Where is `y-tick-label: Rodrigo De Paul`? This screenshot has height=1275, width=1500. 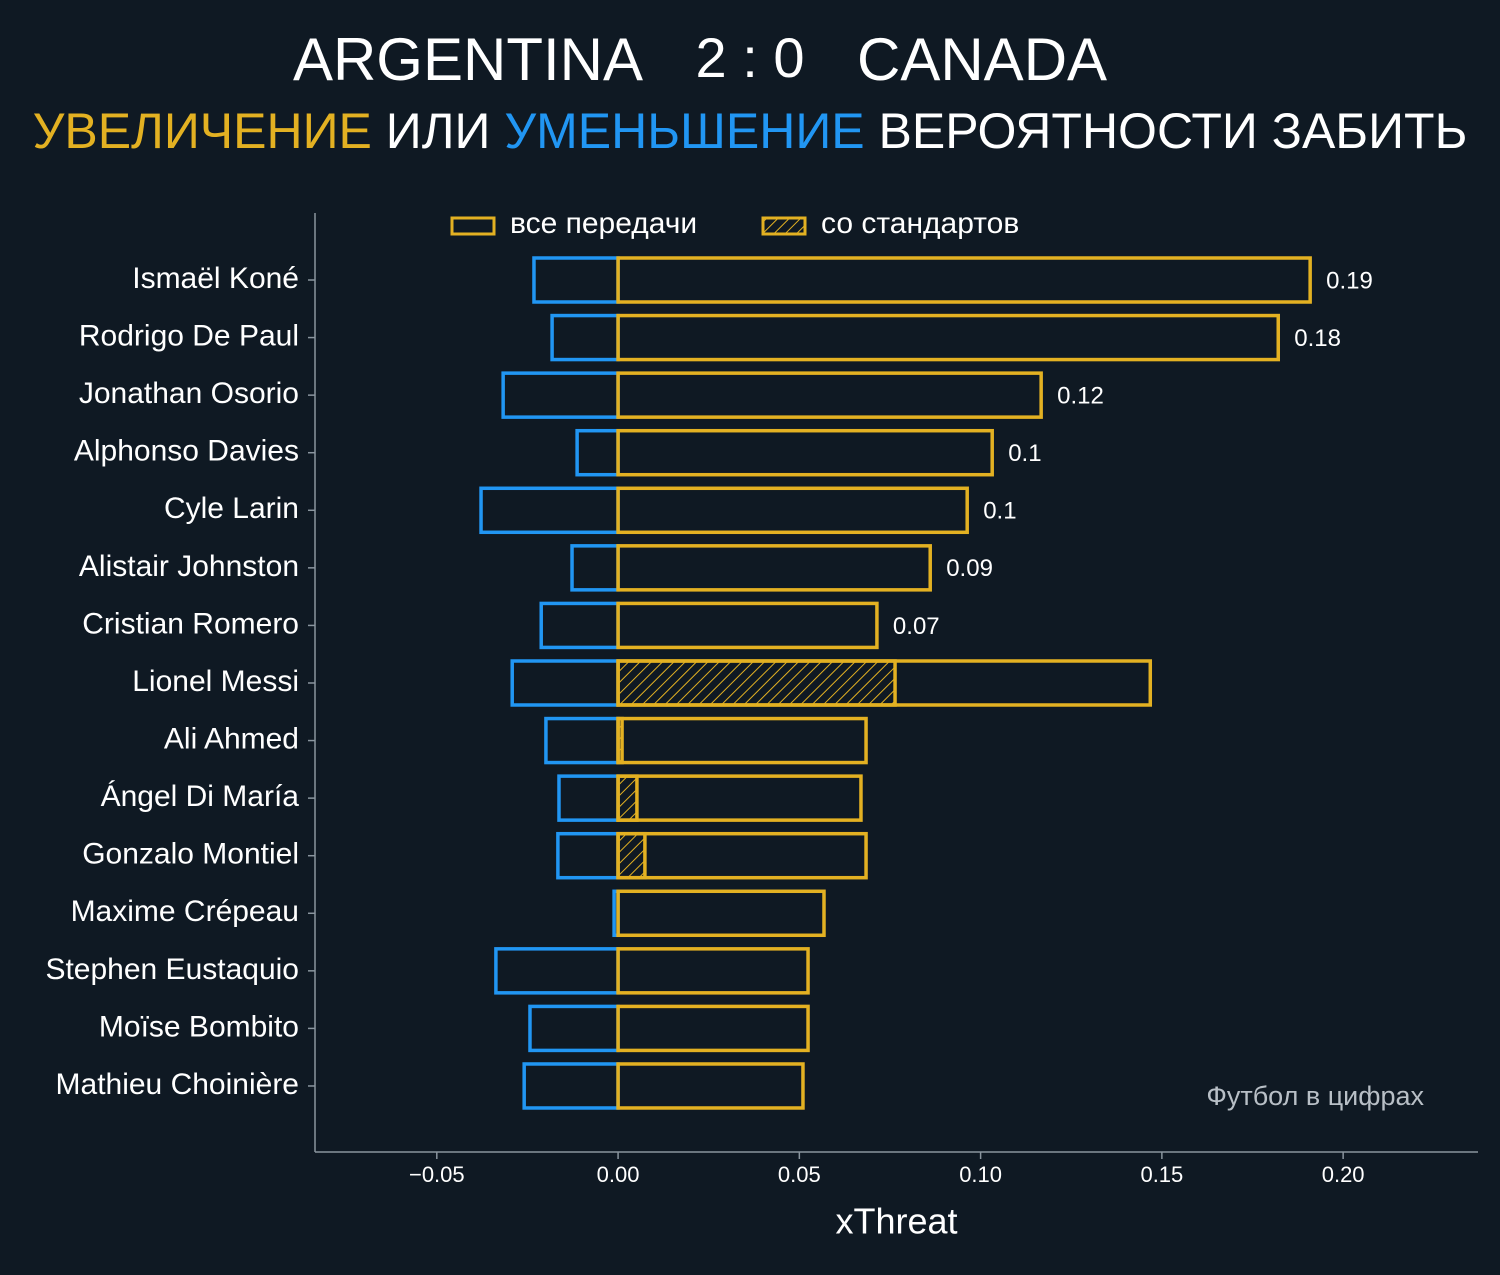
y-tick-label: Rodrigo De Paul is located at coordinates (189, 335).